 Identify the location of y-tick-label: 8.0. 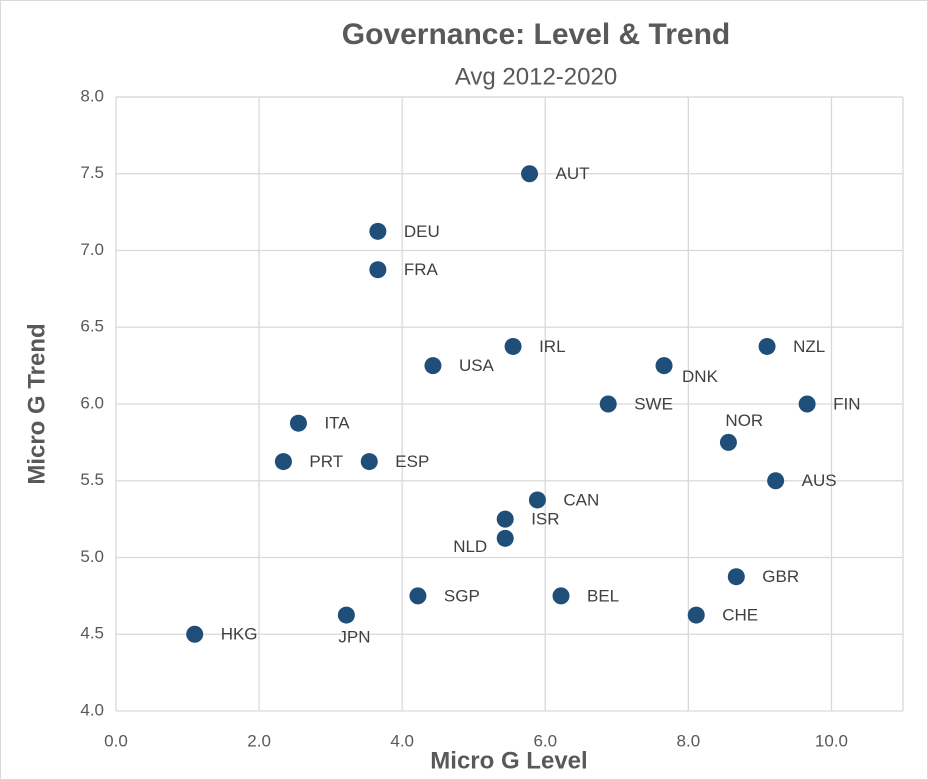
(92, 95).